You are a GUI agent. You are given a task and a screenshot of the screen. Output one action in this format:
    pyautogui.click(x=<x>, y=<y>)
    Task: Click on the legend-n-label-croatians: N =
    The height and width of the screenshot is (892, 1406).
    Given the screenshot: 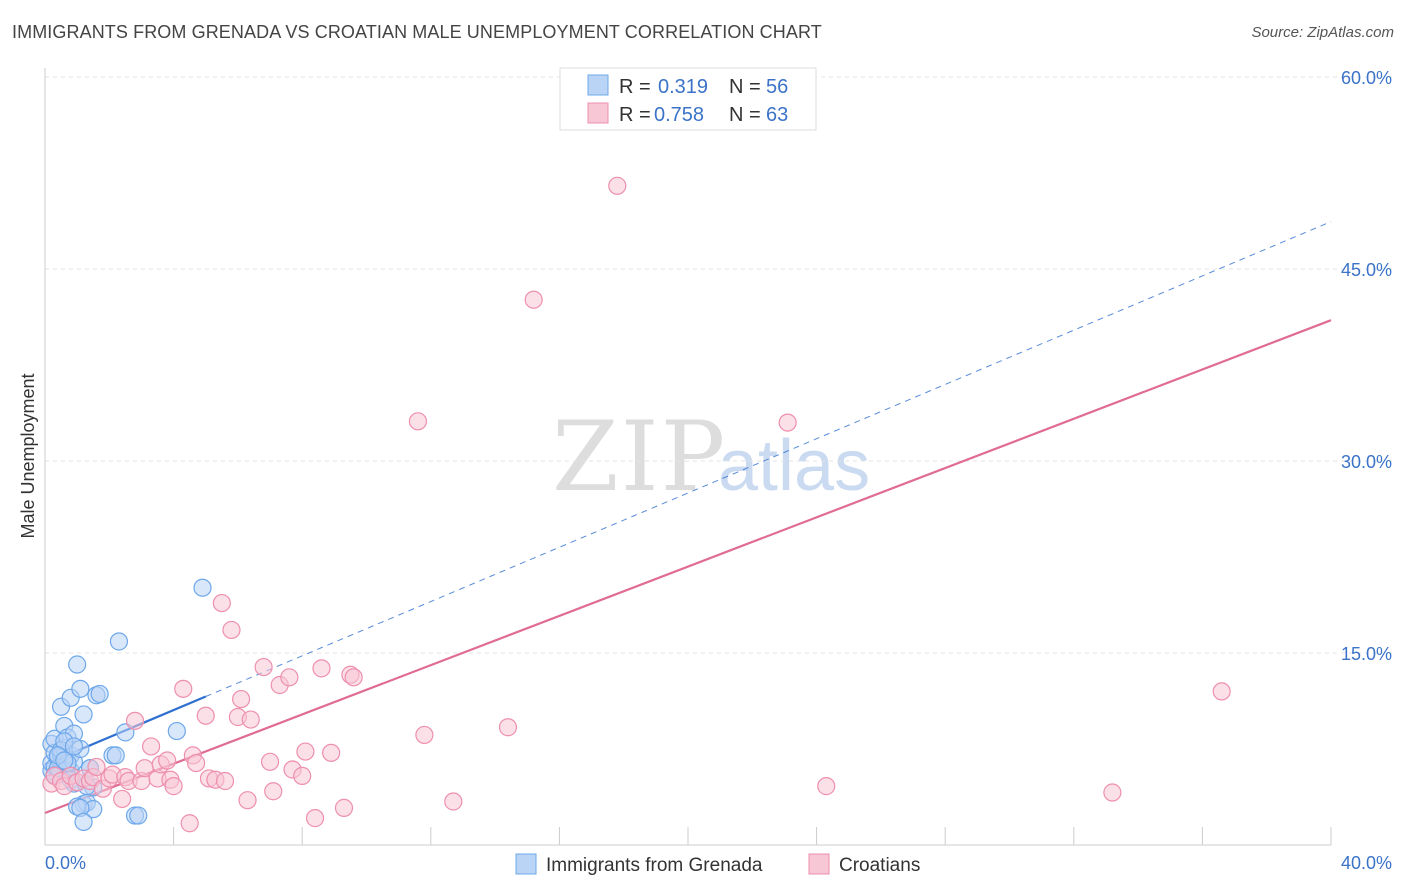 What is the action you would take?
    pyautogui.click(x=745, y=115)
    